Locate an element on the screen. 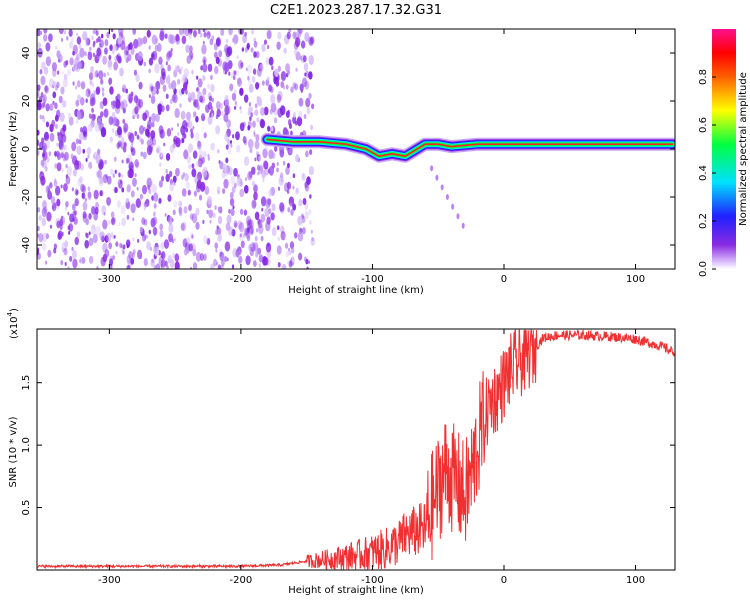 Image resolution: width=750 pixels, height=600 pixels. spectrogram-x-tick-label: -300 is located at coordinates (109, 279).